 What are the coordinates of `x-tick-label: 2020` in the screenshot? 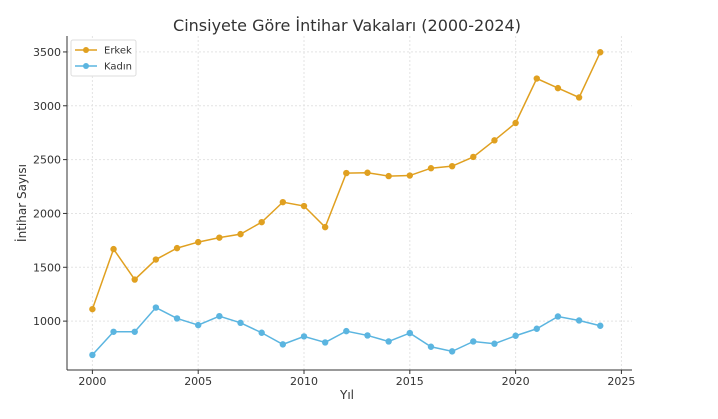 It's located at (516, 381).